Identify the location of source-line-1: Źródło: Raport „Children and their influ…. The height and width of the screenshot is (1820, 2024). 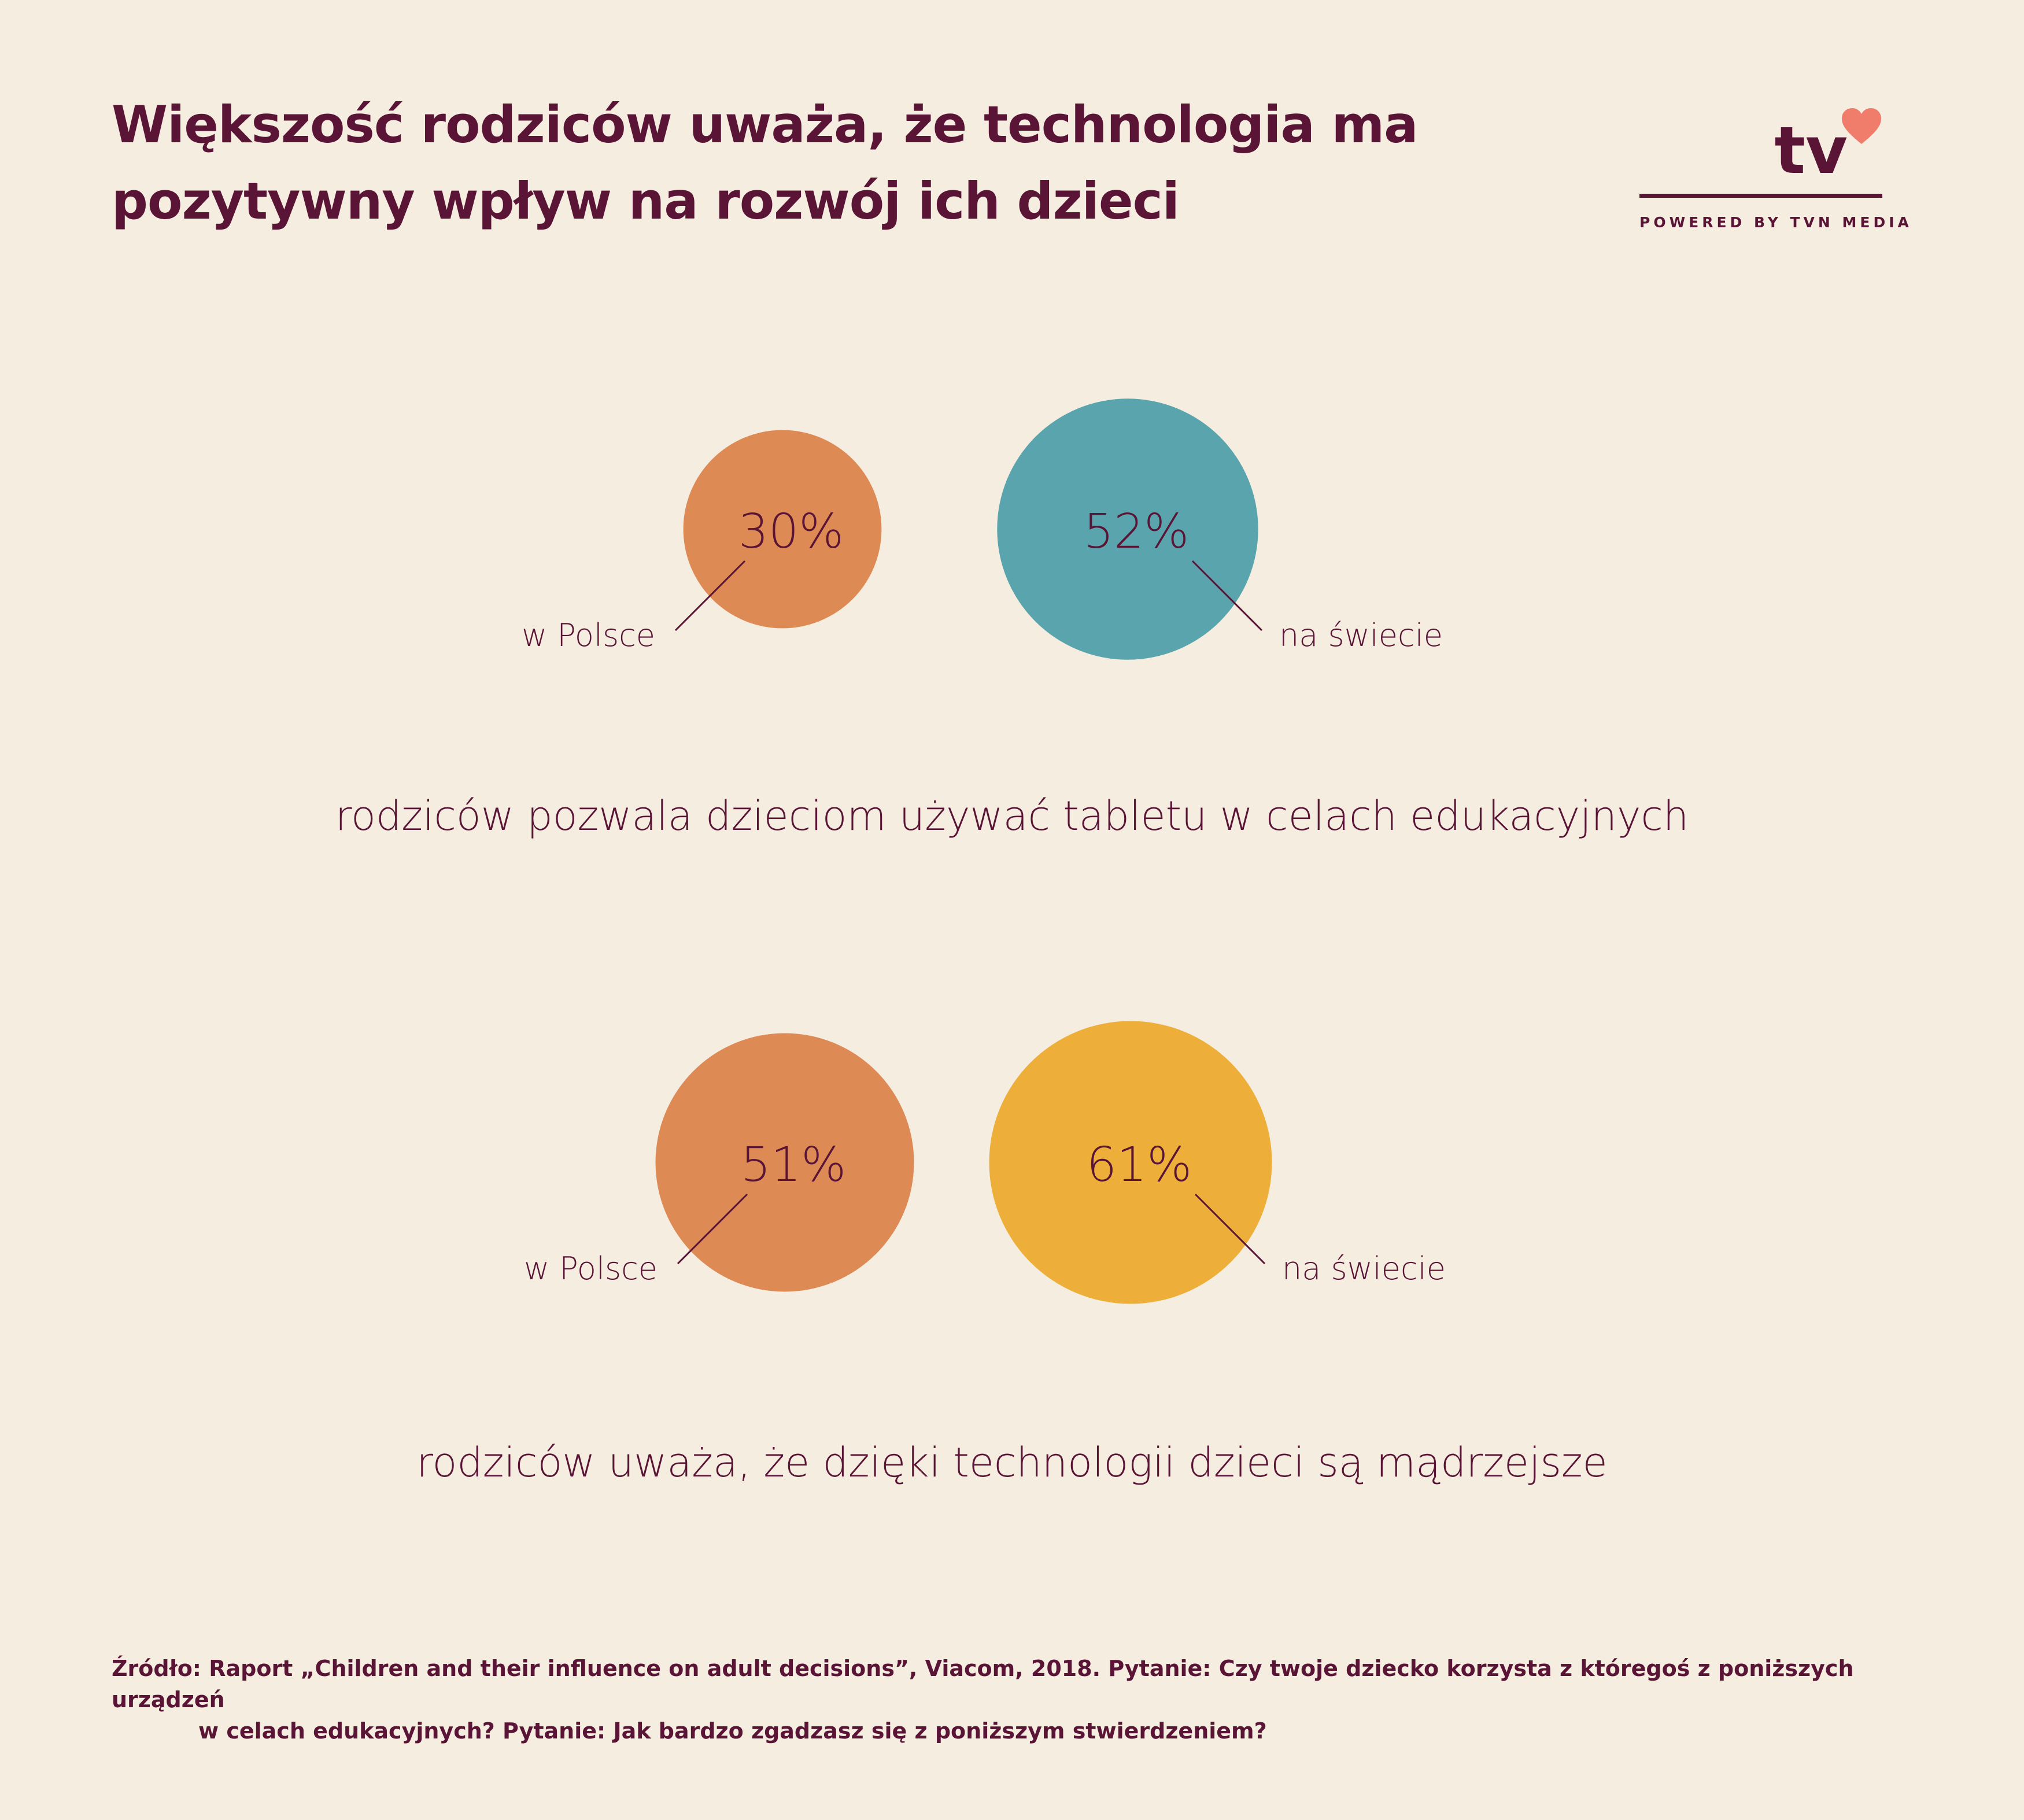
(983, 1684).